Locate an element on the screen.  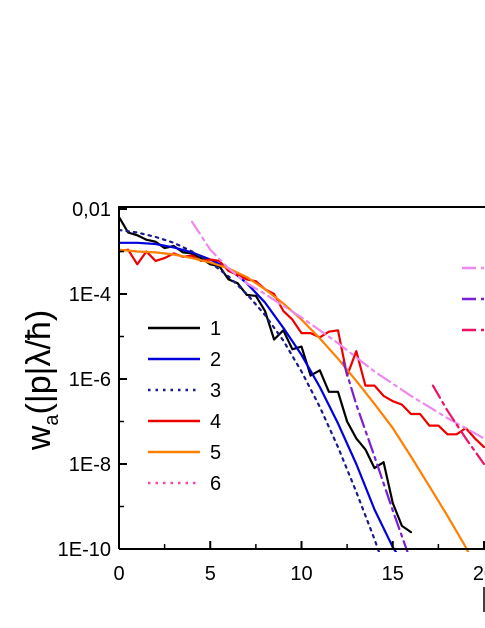
y-tick-label: 1E-4 is located at coordinates (90, 295).